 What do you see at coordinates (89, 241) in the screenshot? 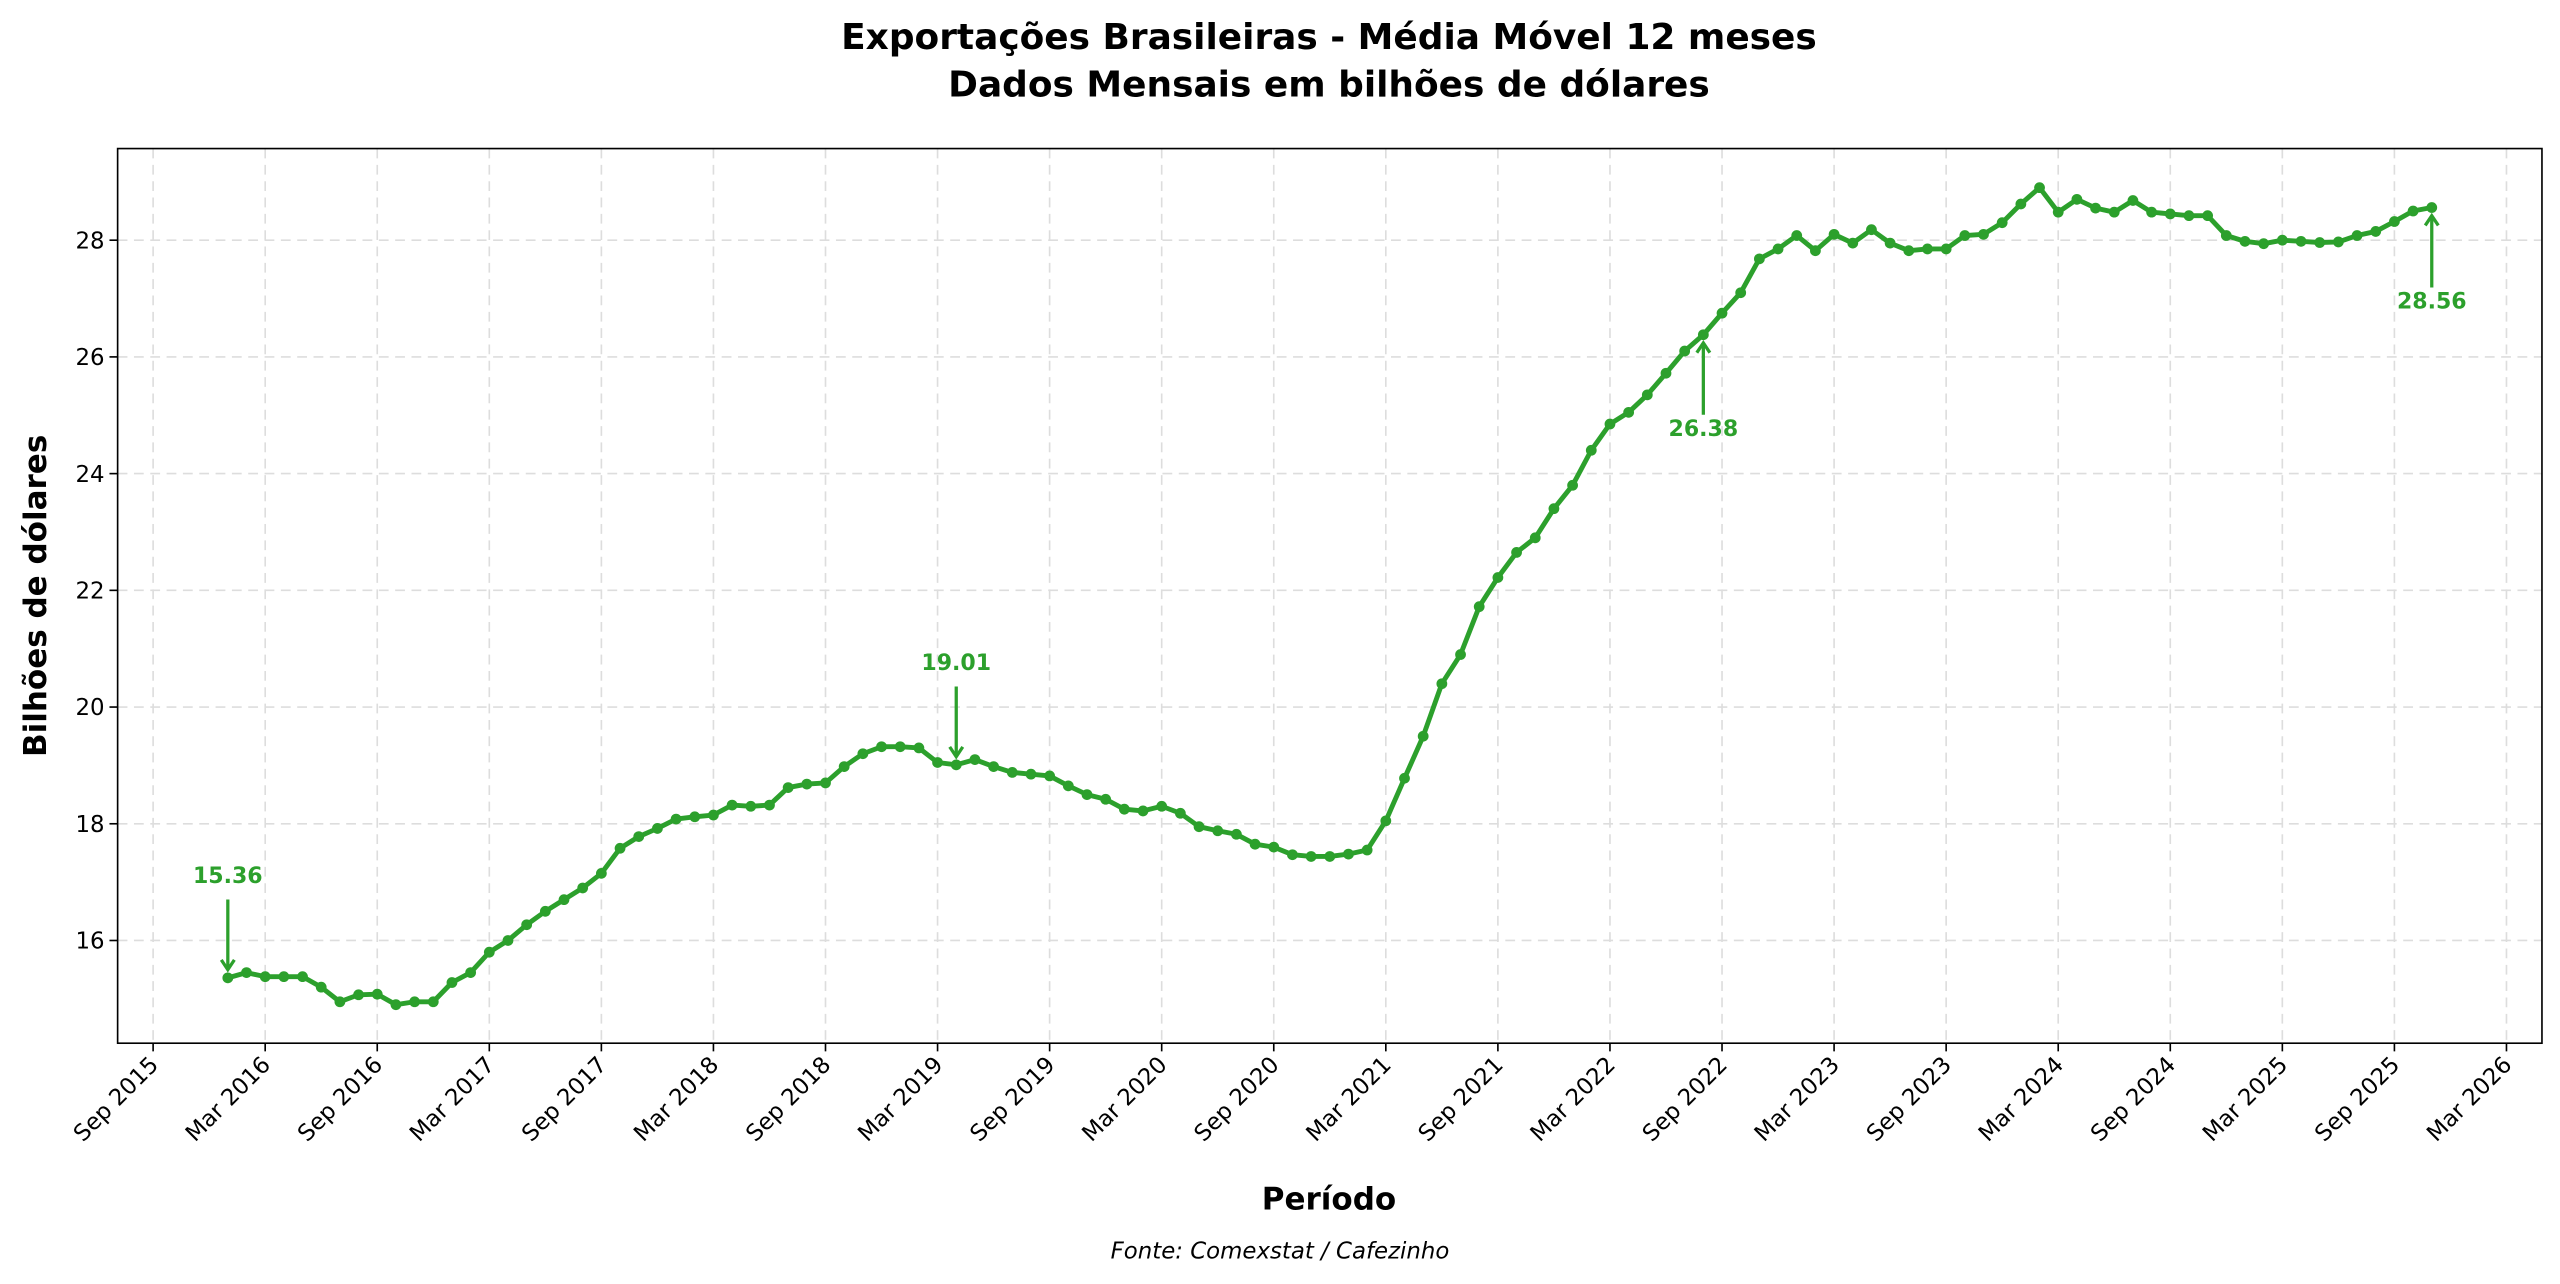
I see `y-tick-label: 28` at bounding box center [89, 241].